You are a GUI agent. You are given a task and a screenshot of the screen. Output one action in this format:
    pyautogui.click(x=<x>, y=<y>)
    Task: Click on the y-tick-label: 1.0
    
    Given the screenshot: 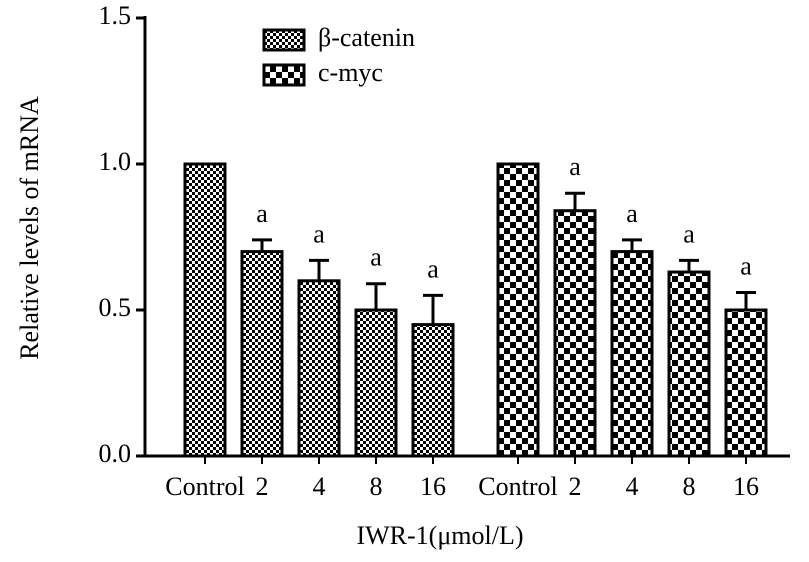 What is the action you would take?
    pyautogui.click(x=115, y=161)
    